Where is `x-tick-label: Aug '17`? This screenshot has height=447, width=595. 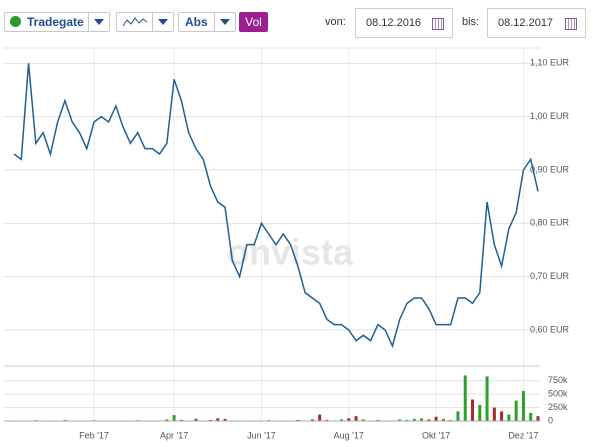 x-tick-label: Aug '17 is located at coordinates (349, 435).